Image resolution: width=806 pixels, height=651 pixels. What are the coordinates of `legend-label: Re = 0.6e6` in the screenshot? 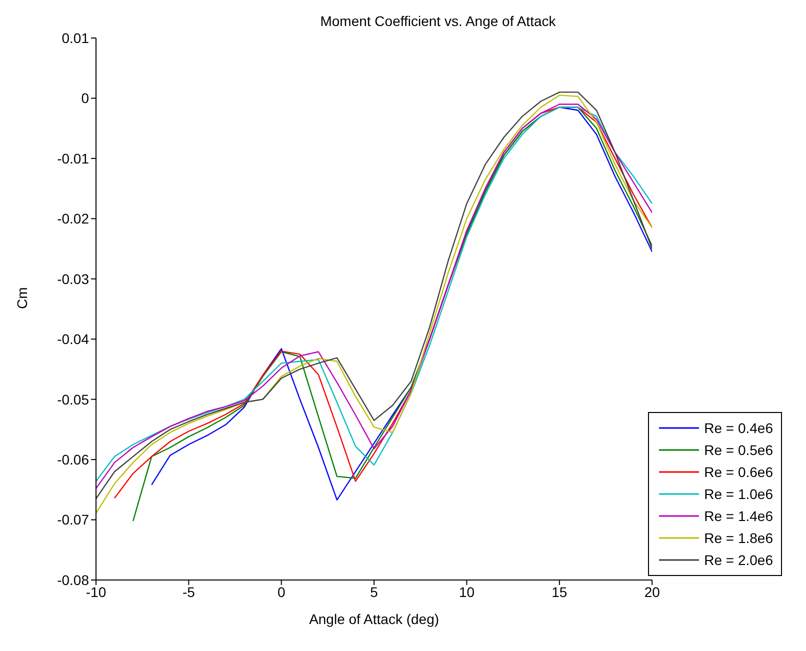 It's located at (738, 472).